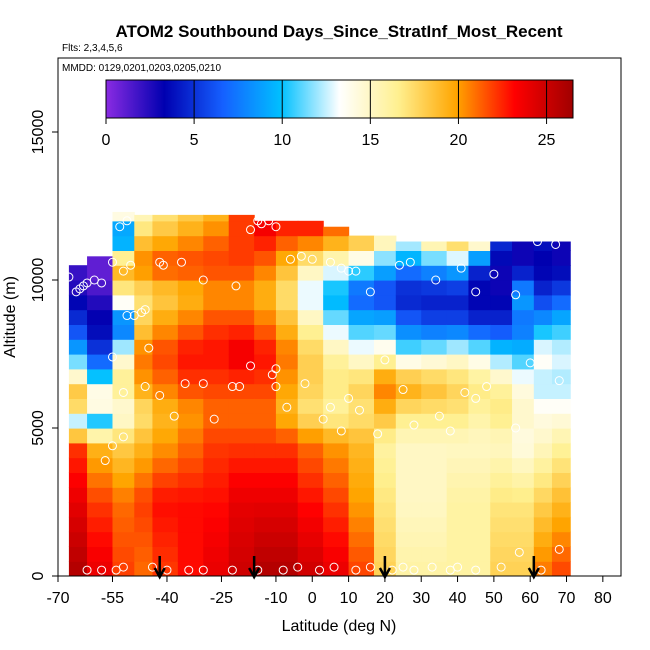  I want to click on colorbar-tick-label: 20, so click(459, 140).